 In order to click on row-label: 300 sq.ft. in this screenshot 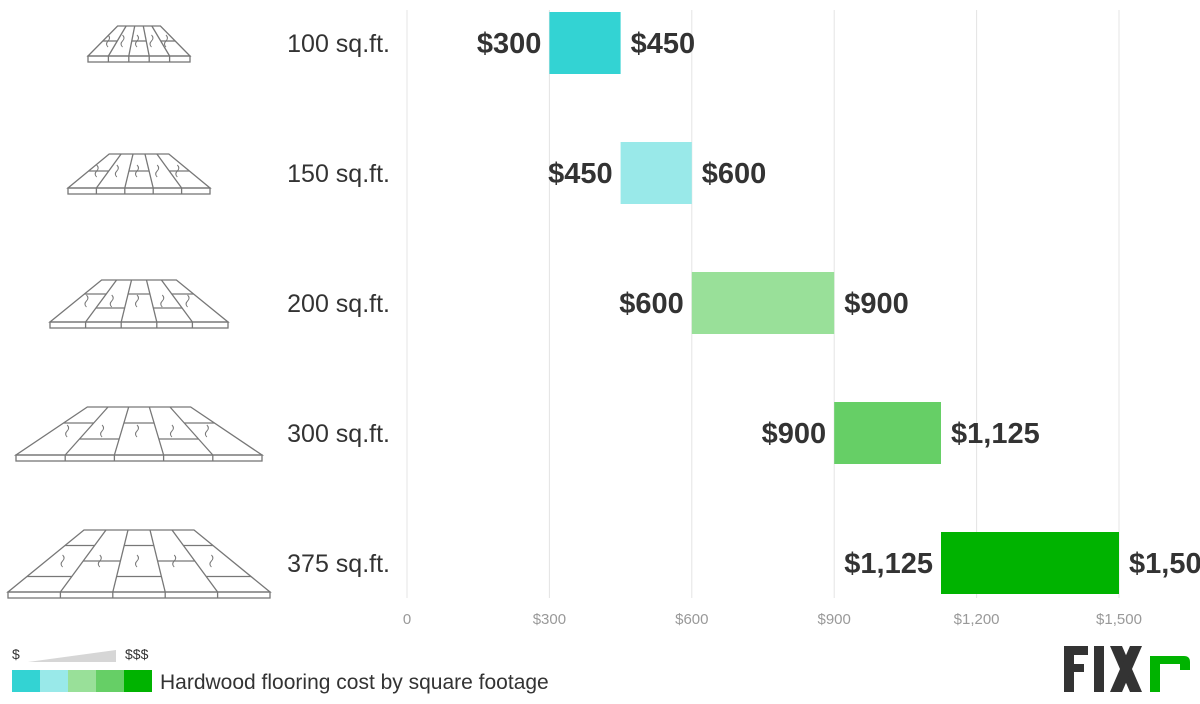, I will do `click(338, 434)`.